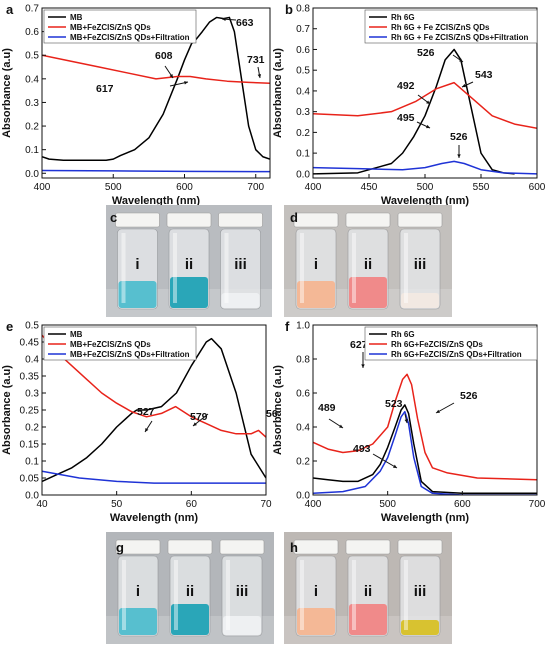 The width and height of the screenshot is (550, 648). Describe the element at coordinates (266, 504) in the screenshot. I see `x-tick-label: 70` at that location.